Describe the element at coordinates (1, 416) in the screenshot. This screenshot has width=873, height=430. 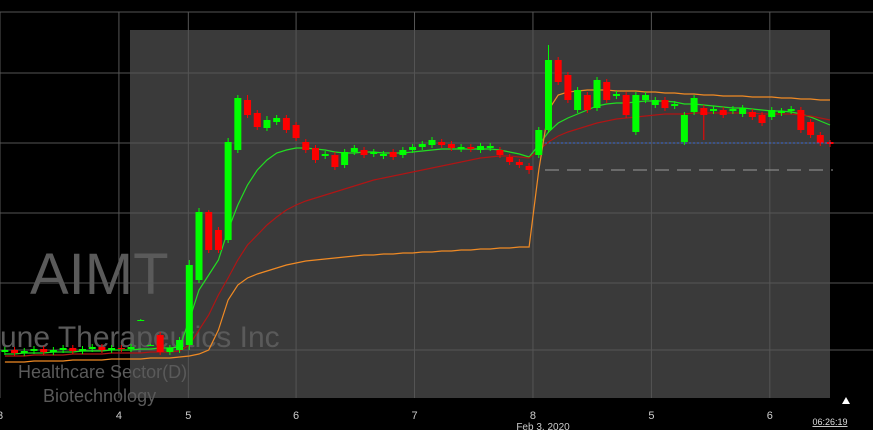
I see `x-tick-label: 3` at that location.